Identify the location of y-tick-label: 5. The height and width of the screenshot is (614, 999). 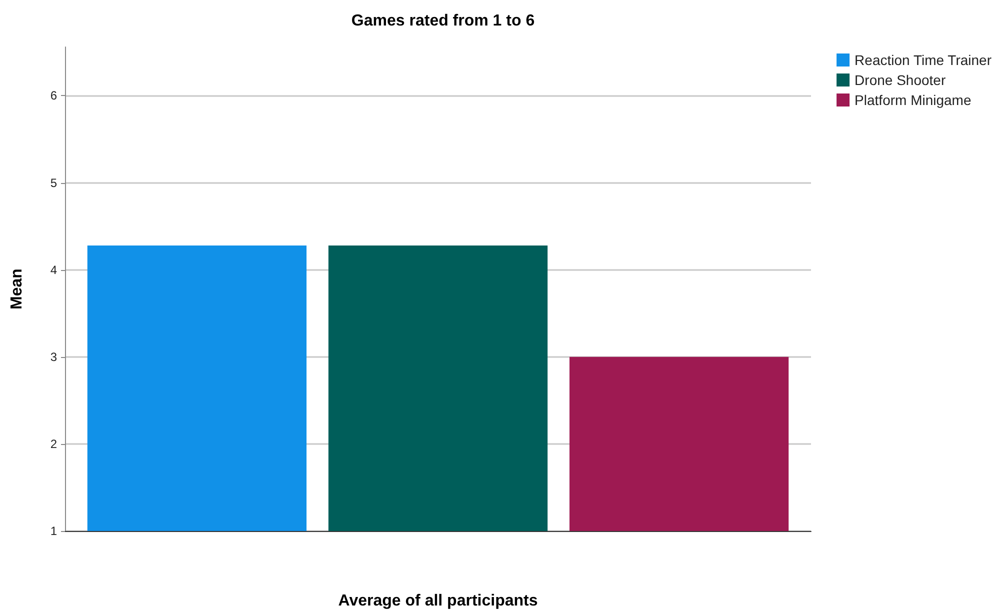
(54, 183).